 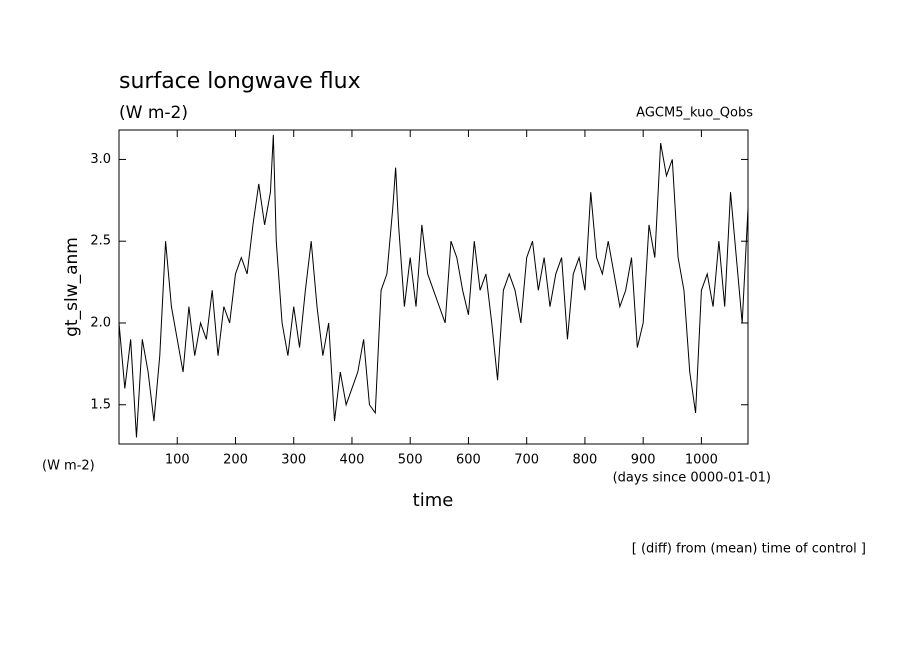 I want to click on x-tick-label: 800, so click(x=585, y=460).